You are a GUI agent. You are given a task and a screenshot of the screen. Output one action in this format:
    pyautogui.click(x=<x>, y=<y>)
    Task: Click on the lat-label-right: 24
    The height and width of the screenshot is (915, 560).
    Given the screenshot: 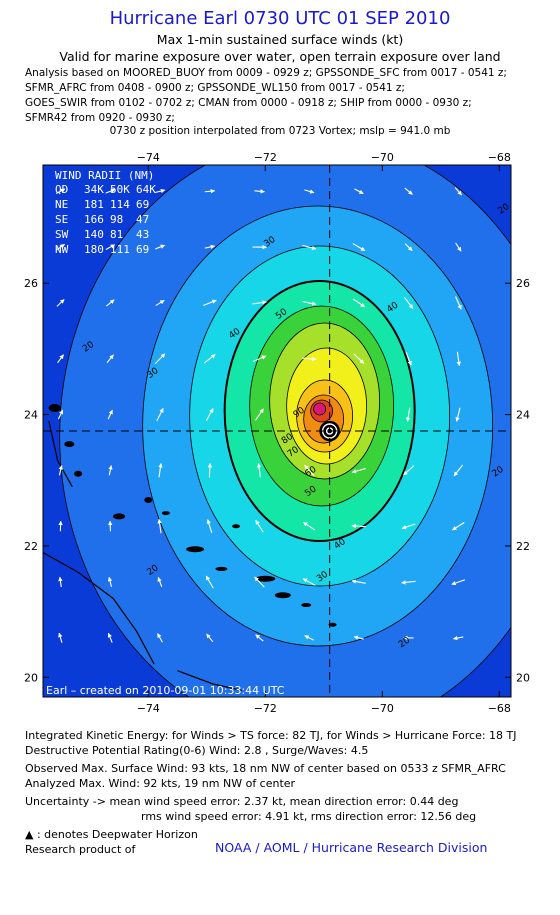 What is the action you would take?
    pyautogui.click(x=523, y=415)
    